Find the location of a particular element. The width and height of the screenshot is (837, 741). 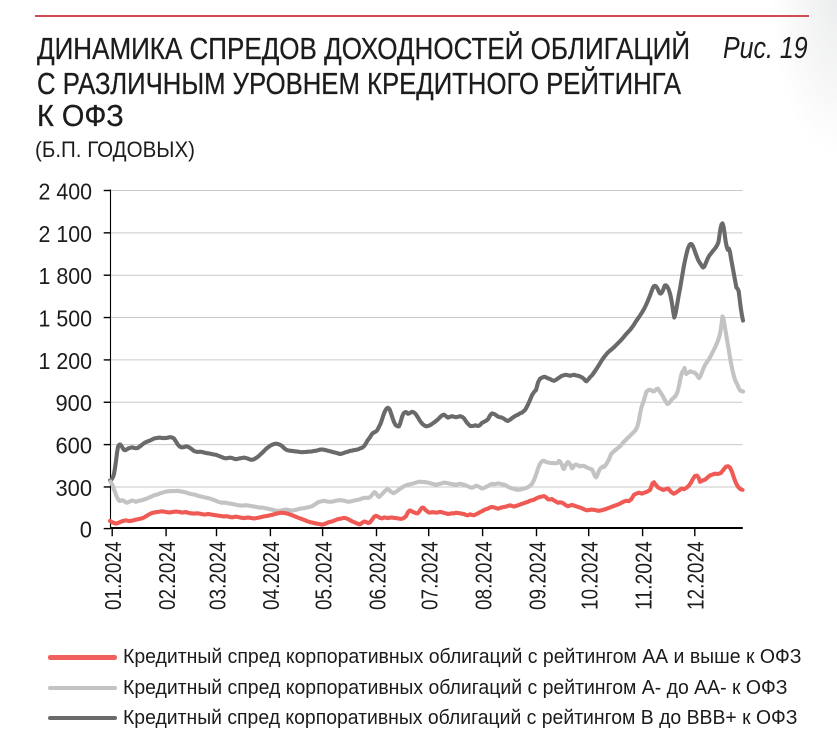

svg-text: 07.2024 is located at coordinates (430, 575).